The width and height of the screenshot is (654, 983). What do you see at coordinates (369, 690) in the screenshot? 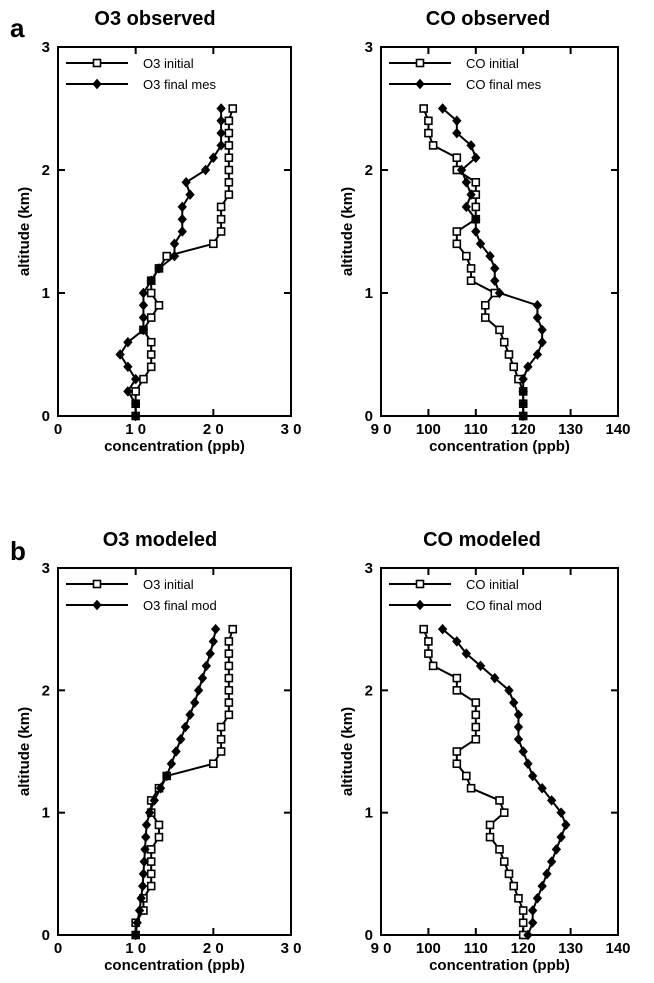
I see `y-tick-label: 2` at bounding box center [369, 690].